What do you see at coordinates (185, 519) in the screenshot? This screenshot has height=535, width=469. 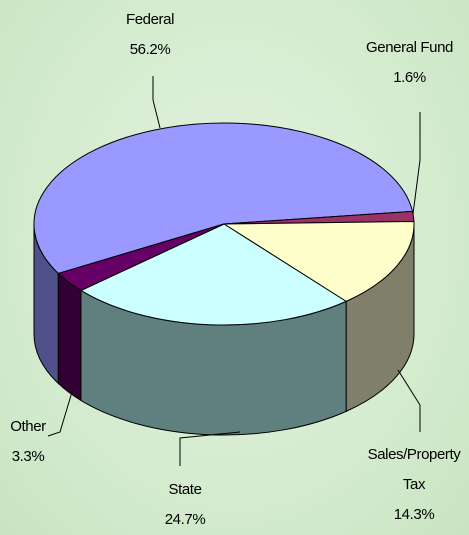 I see `value-label: 24.7%` at bounding box center [185, 519].